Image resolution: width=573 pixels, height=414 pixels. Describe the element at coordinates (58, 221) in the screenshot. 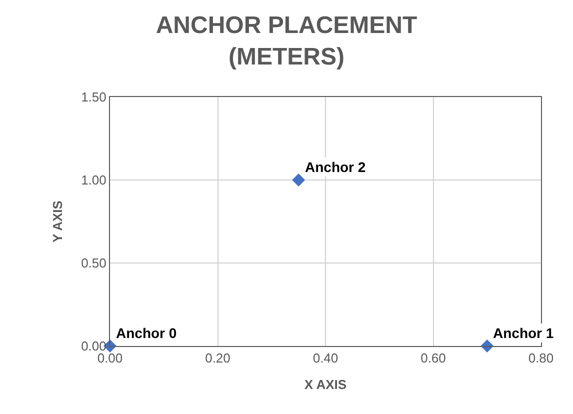

I see `y-axis-title: Y AXIS` at that location.